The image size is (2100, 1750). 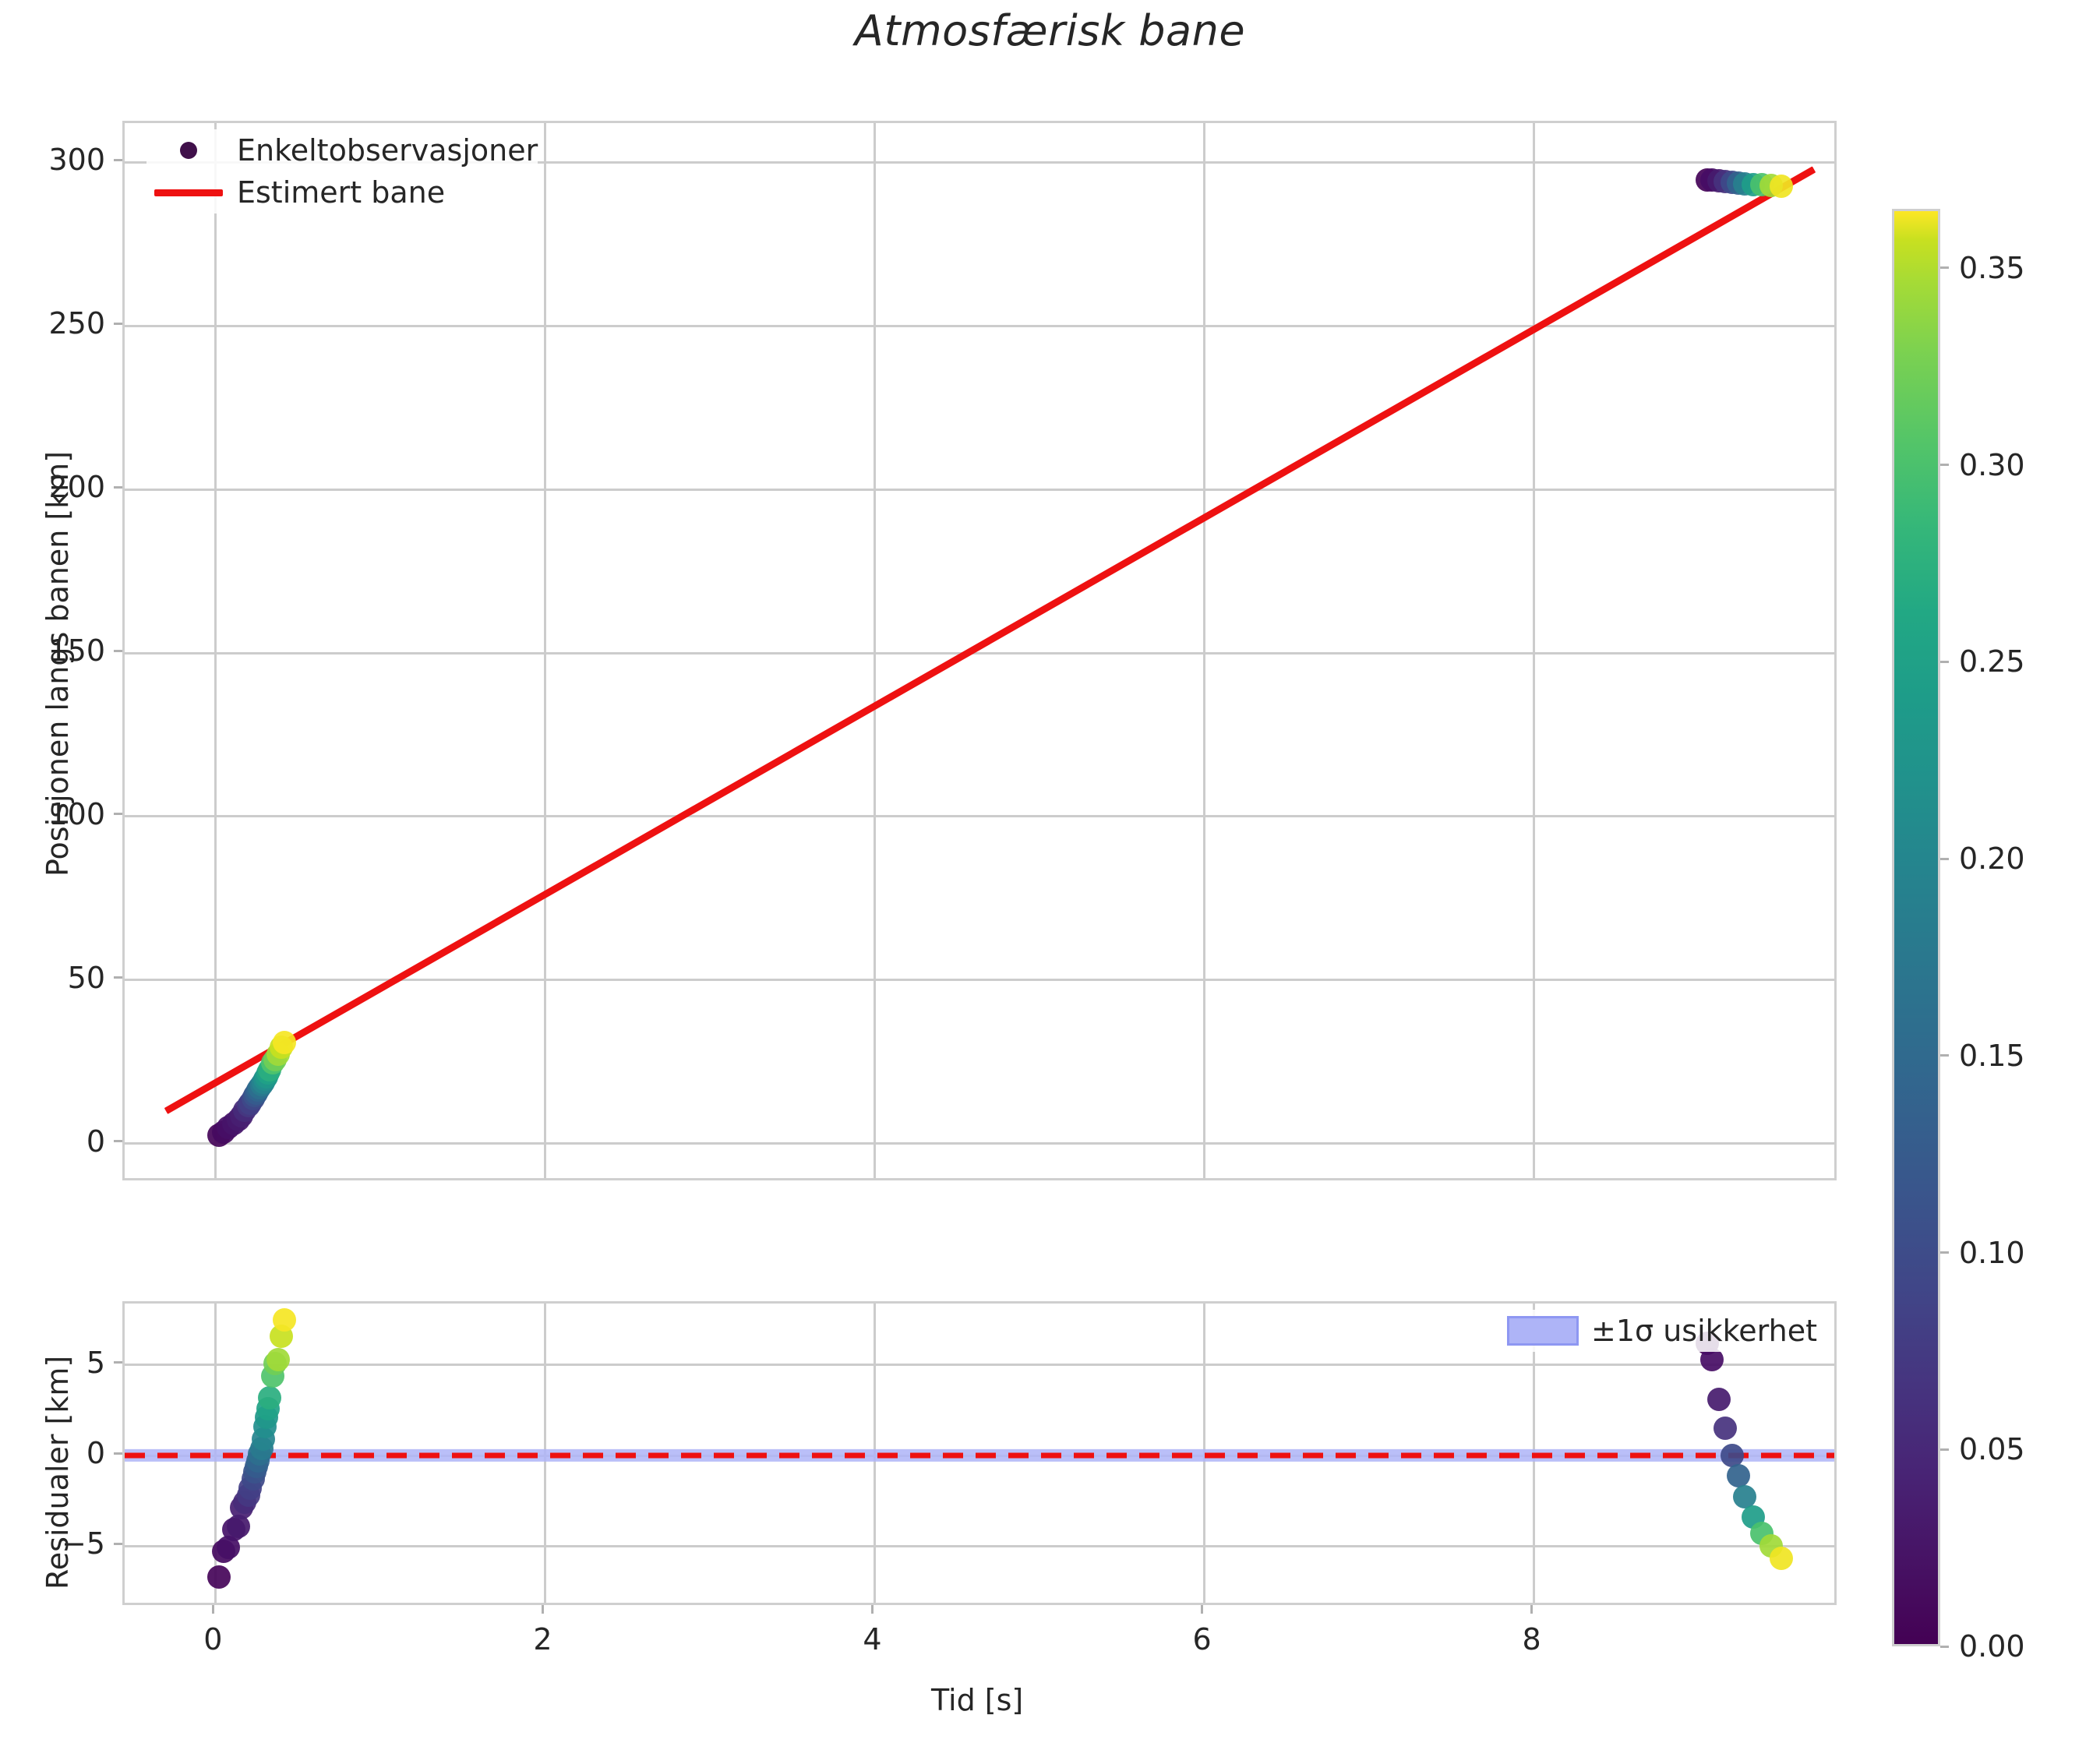 I want to click on legend-row: Estimert bane, so click(x=342, y=192).